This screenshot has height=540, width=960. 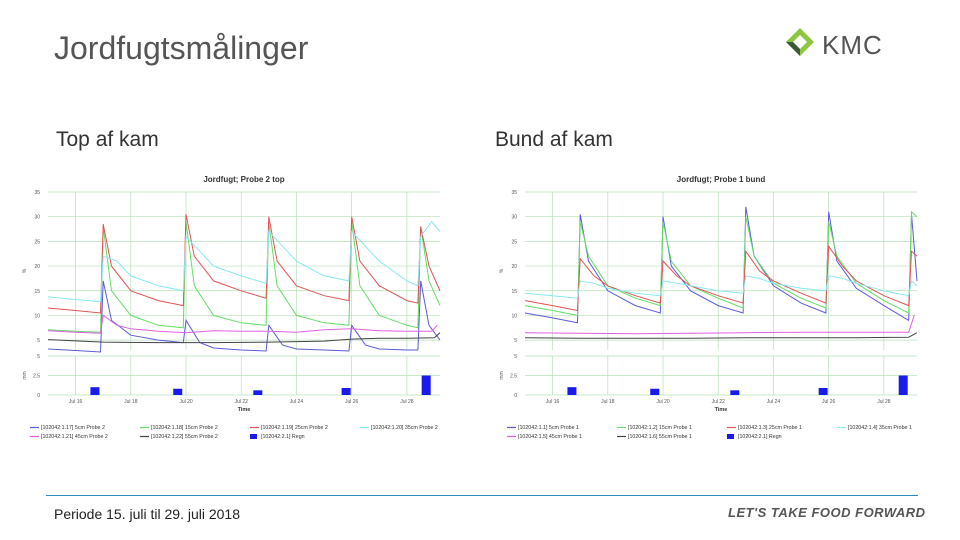 I want to click on kmc-logo: KMC, so click(x=834, y=44).